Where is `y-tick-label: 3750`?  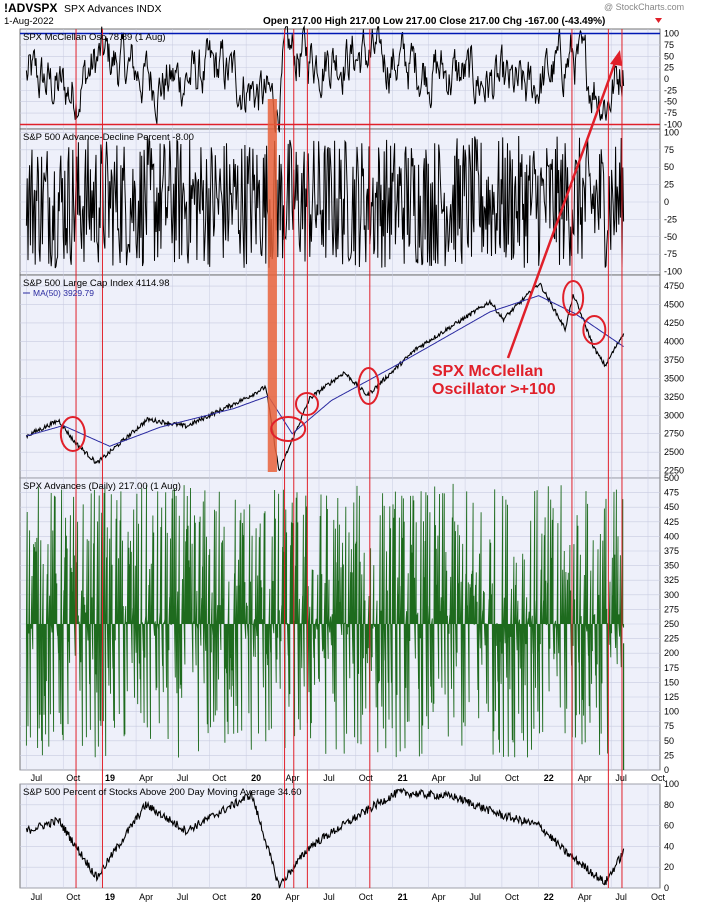 y-tick-label: 3750 is located at coordinates (674, 360).